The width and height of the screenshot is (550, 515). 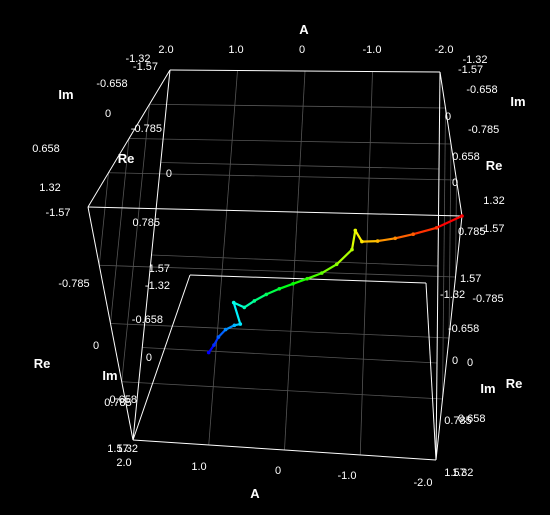 What do you see at coordinates (455, 361) in the screenshot?
I see `tick-label-im-lower-right: 0` at bounding box center [455, 361].